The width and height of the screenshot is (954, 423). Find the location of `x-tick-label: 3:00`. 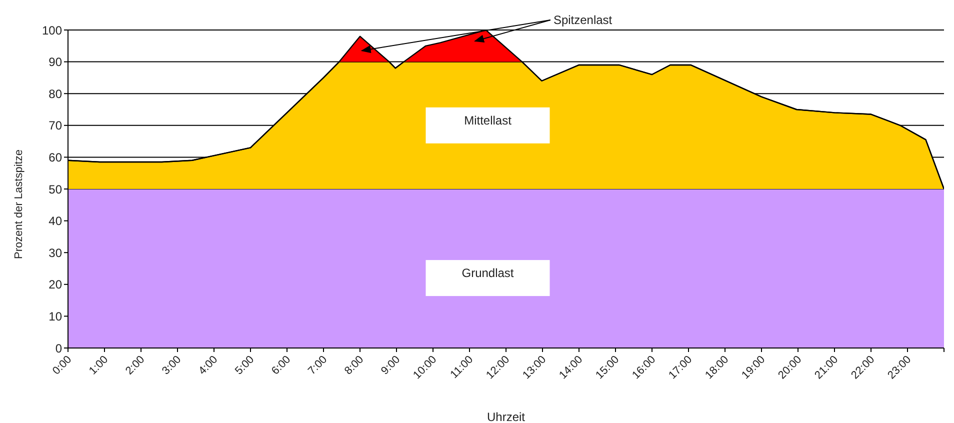

x-tick-label: 3:00 is located at coordinates (172, 366).